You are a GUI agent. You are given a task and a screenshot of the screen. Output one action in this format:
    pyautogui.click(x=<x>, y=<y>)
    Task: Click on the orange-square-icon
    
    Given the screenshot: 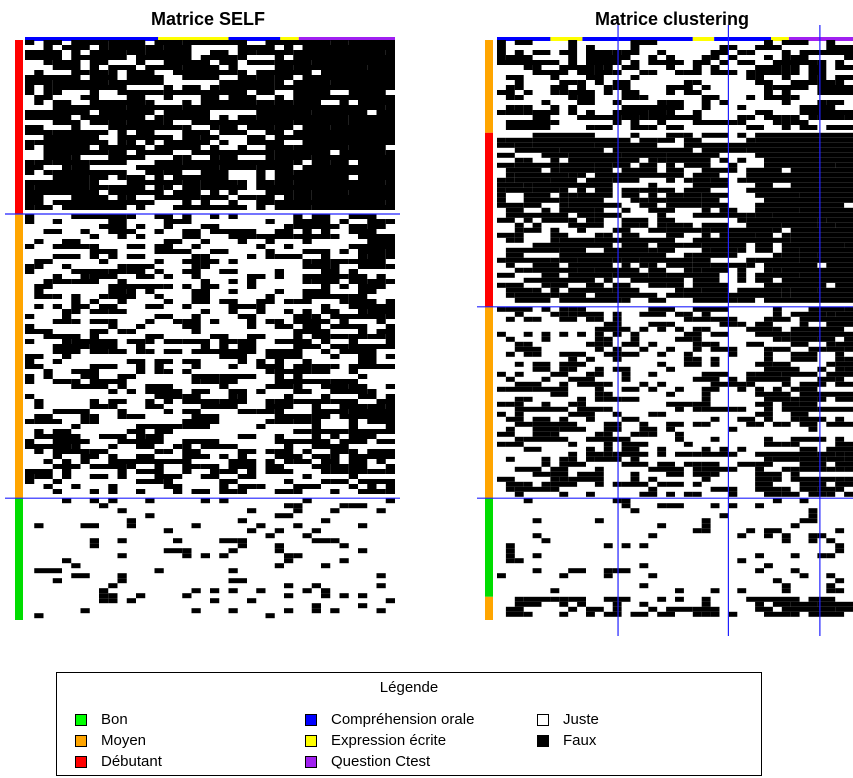 What is the action you would take?
    pyautogui.click(x=81, y=740)
    